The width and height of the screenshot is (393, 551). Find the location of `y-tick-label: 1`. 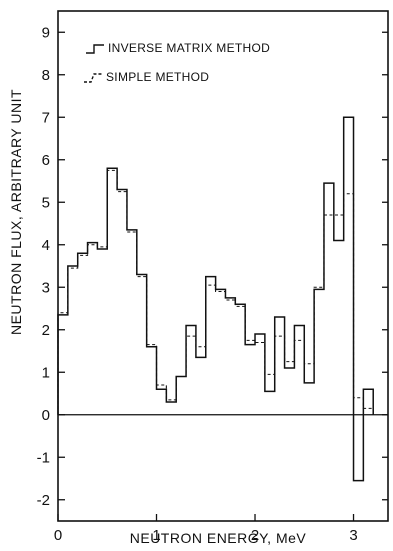

y-tick-label: 1 is located at coordinates (46, 372).